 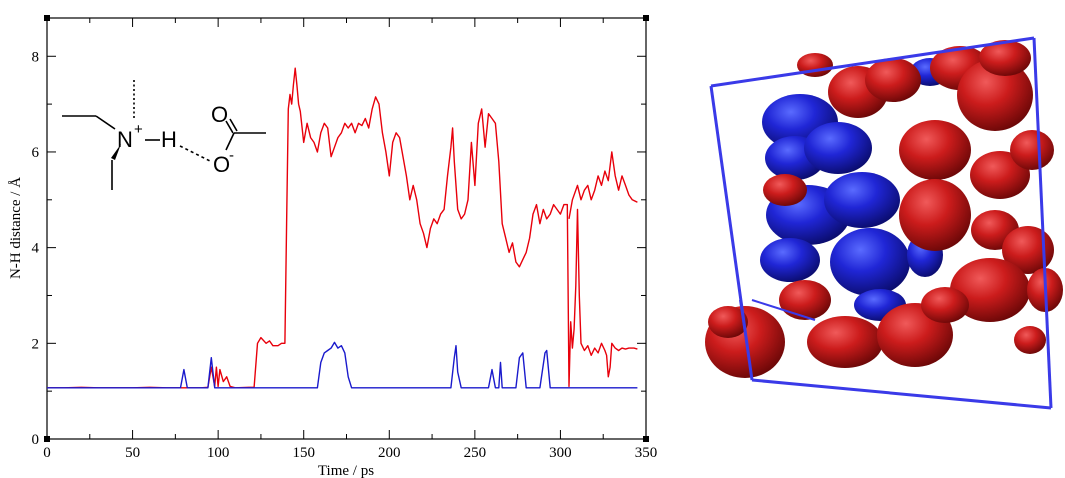 I want to click on atom-o-anion: O, so click(x=221, y=164).